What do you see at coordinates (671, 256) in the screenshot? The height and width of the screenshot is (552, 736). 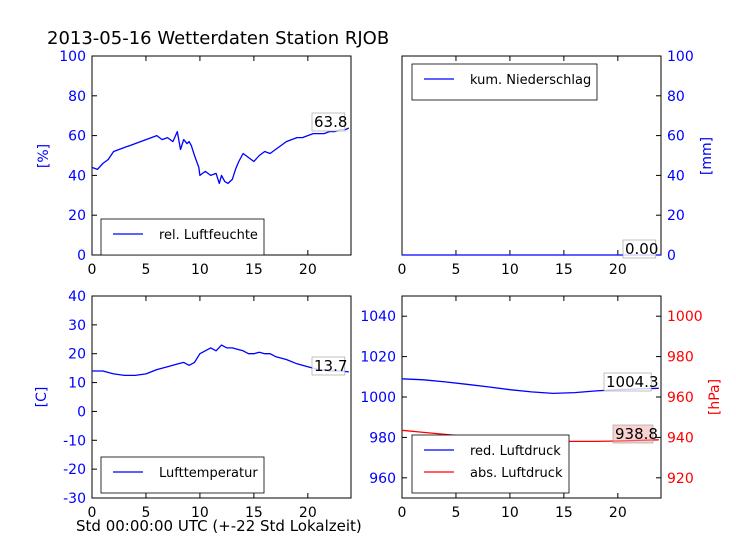 I see `precip-ytick-label: 0` at bounding box center [671, 256].